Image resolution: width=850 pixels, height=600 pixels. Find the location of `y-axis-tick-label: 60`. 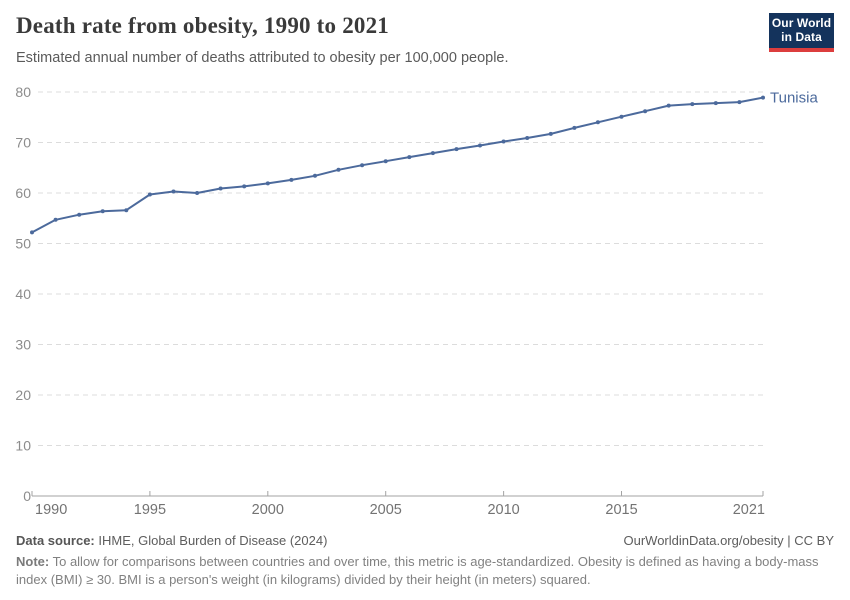

y-axis-tick-label: 60 is located at coordinates (23, 193).